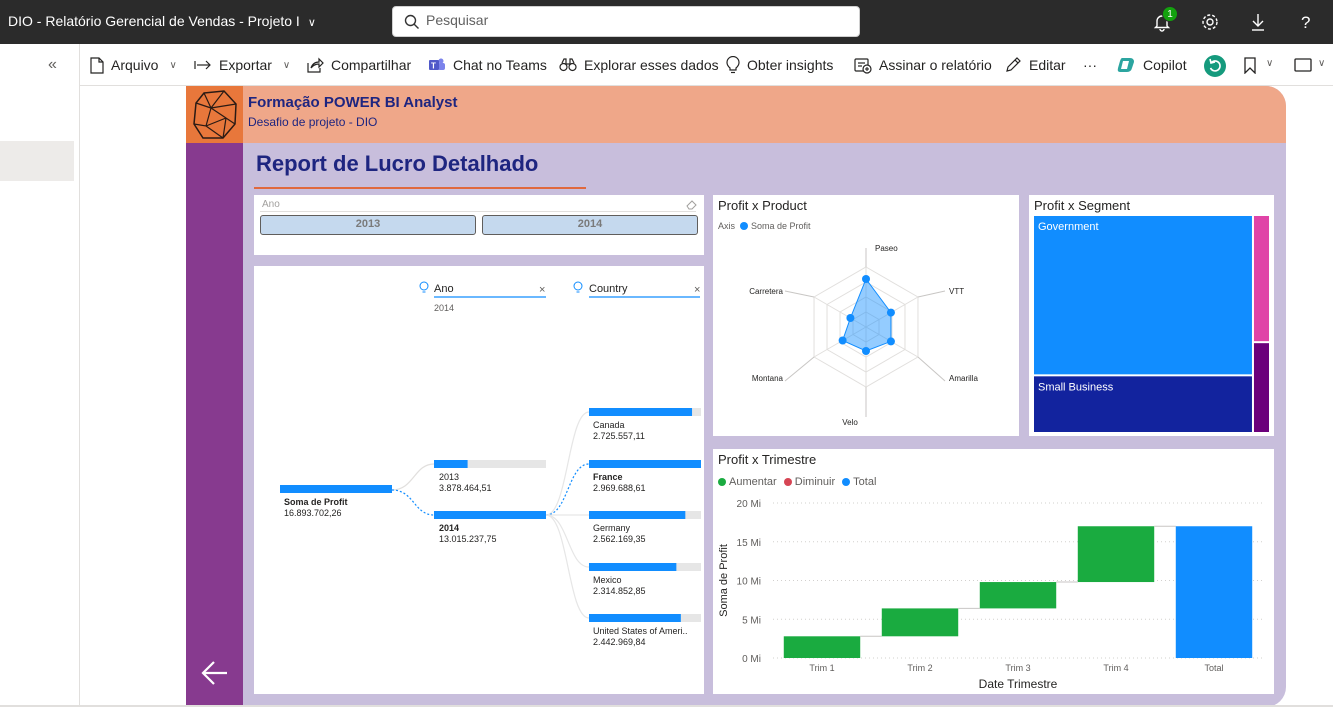 This screenshot has height=707, width=1333. I want to click on legend-axis-label: Axis, so click(727, 226).